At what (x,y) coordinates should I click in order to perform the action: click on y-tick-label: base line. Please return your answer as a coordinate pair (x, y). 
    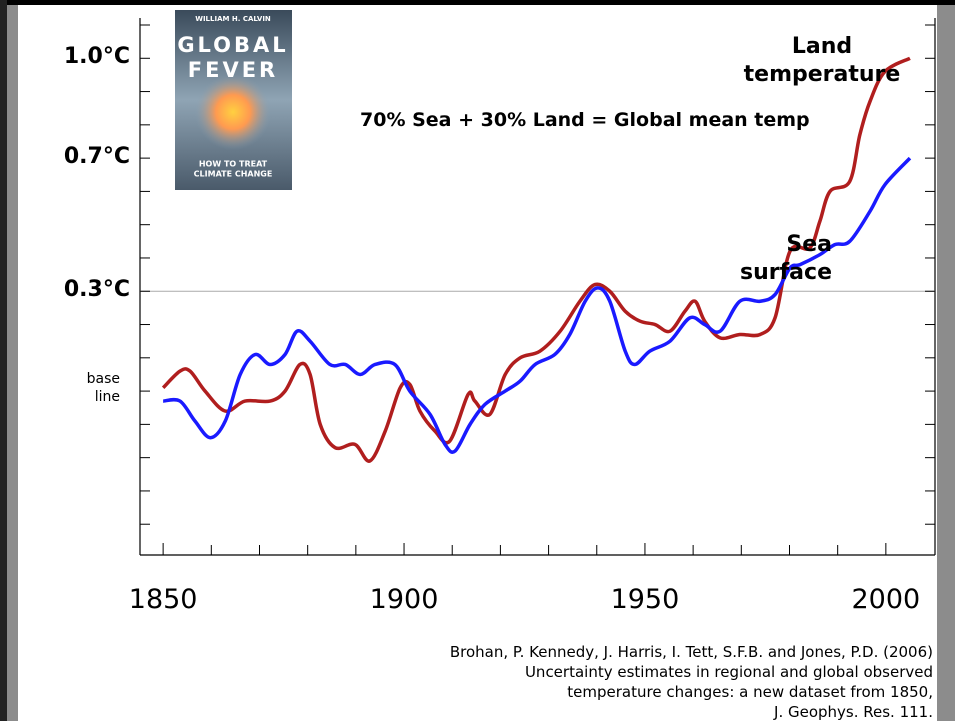
    Looking at the image, I should click on (103, 388).